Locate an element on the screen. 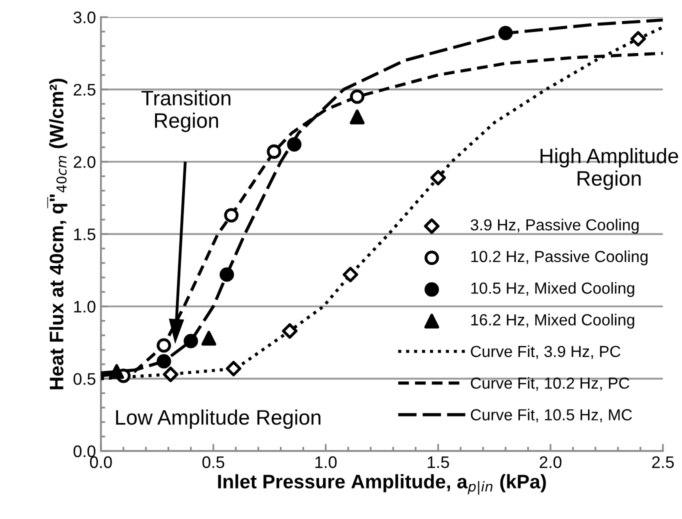 This screenshot has width=682, height=519. x-tick-label: 1.5 is located at coordinates (439, 462).